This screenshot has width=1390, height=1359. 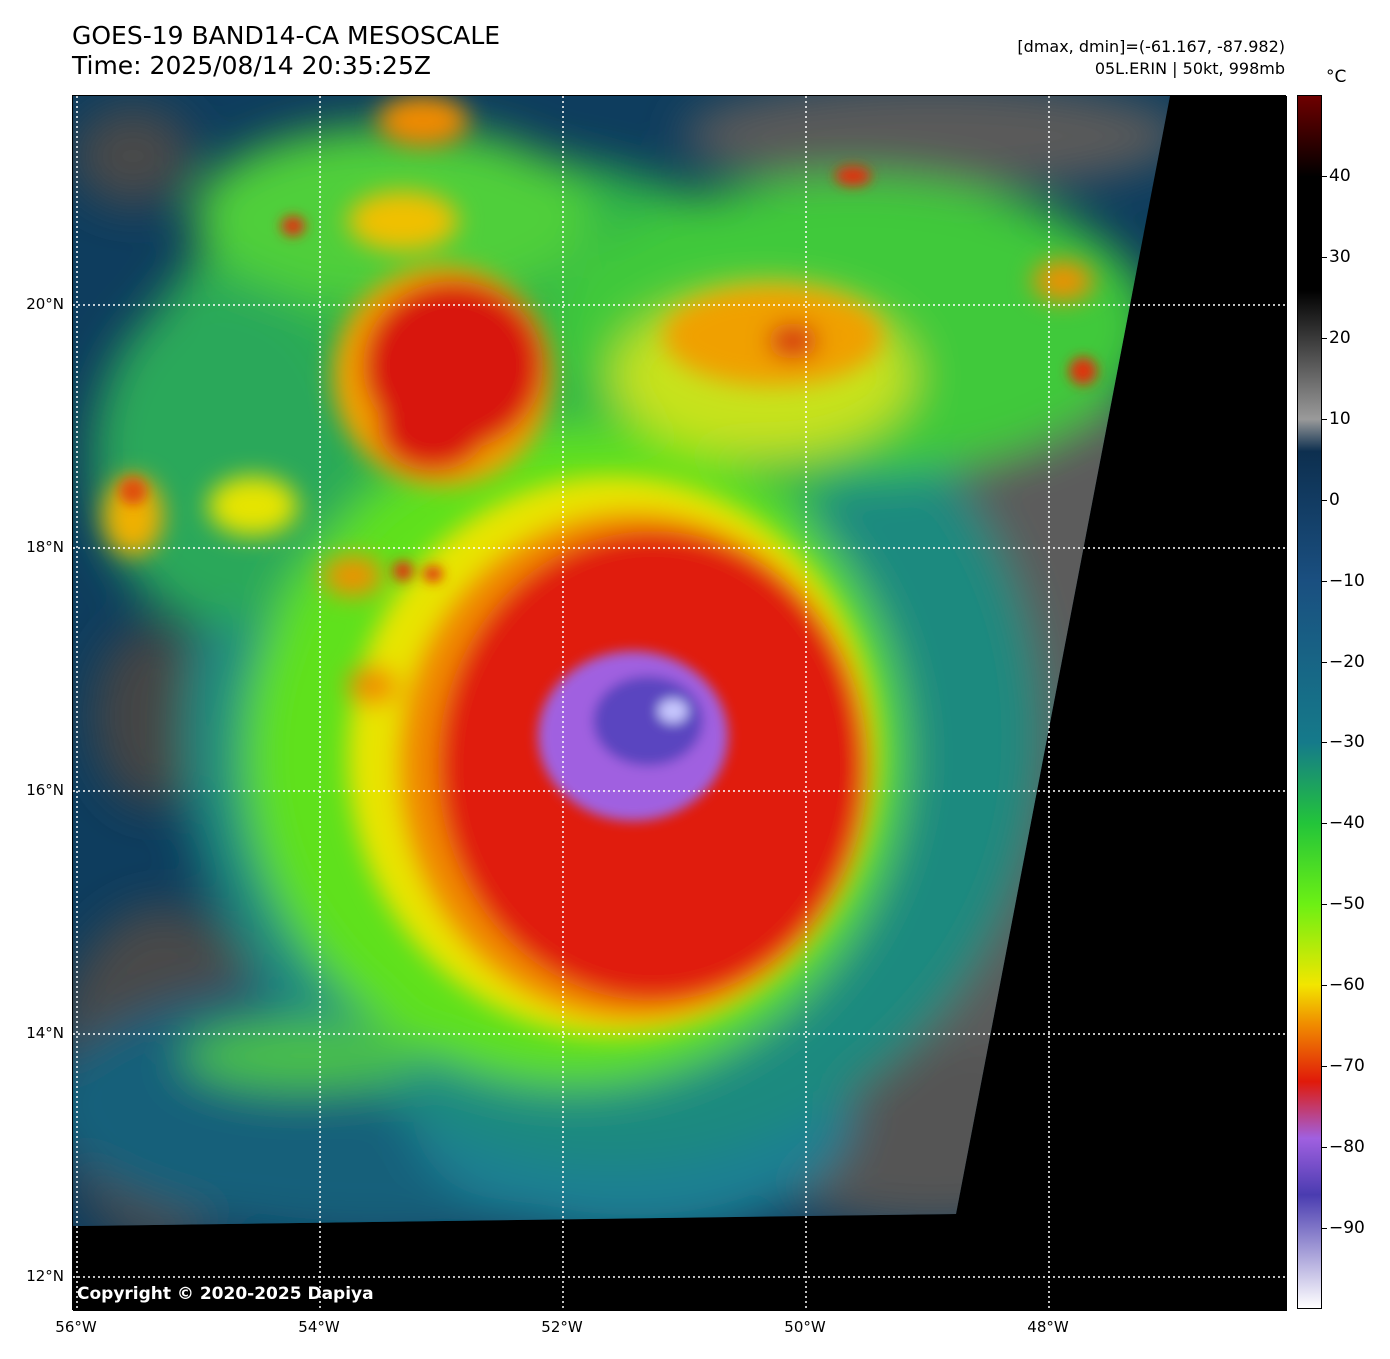 What do you see at coordinates (1347, 580) in the screenshot?
I see `colorbar-tick-label: −10` at bounding box center [1347, 580].